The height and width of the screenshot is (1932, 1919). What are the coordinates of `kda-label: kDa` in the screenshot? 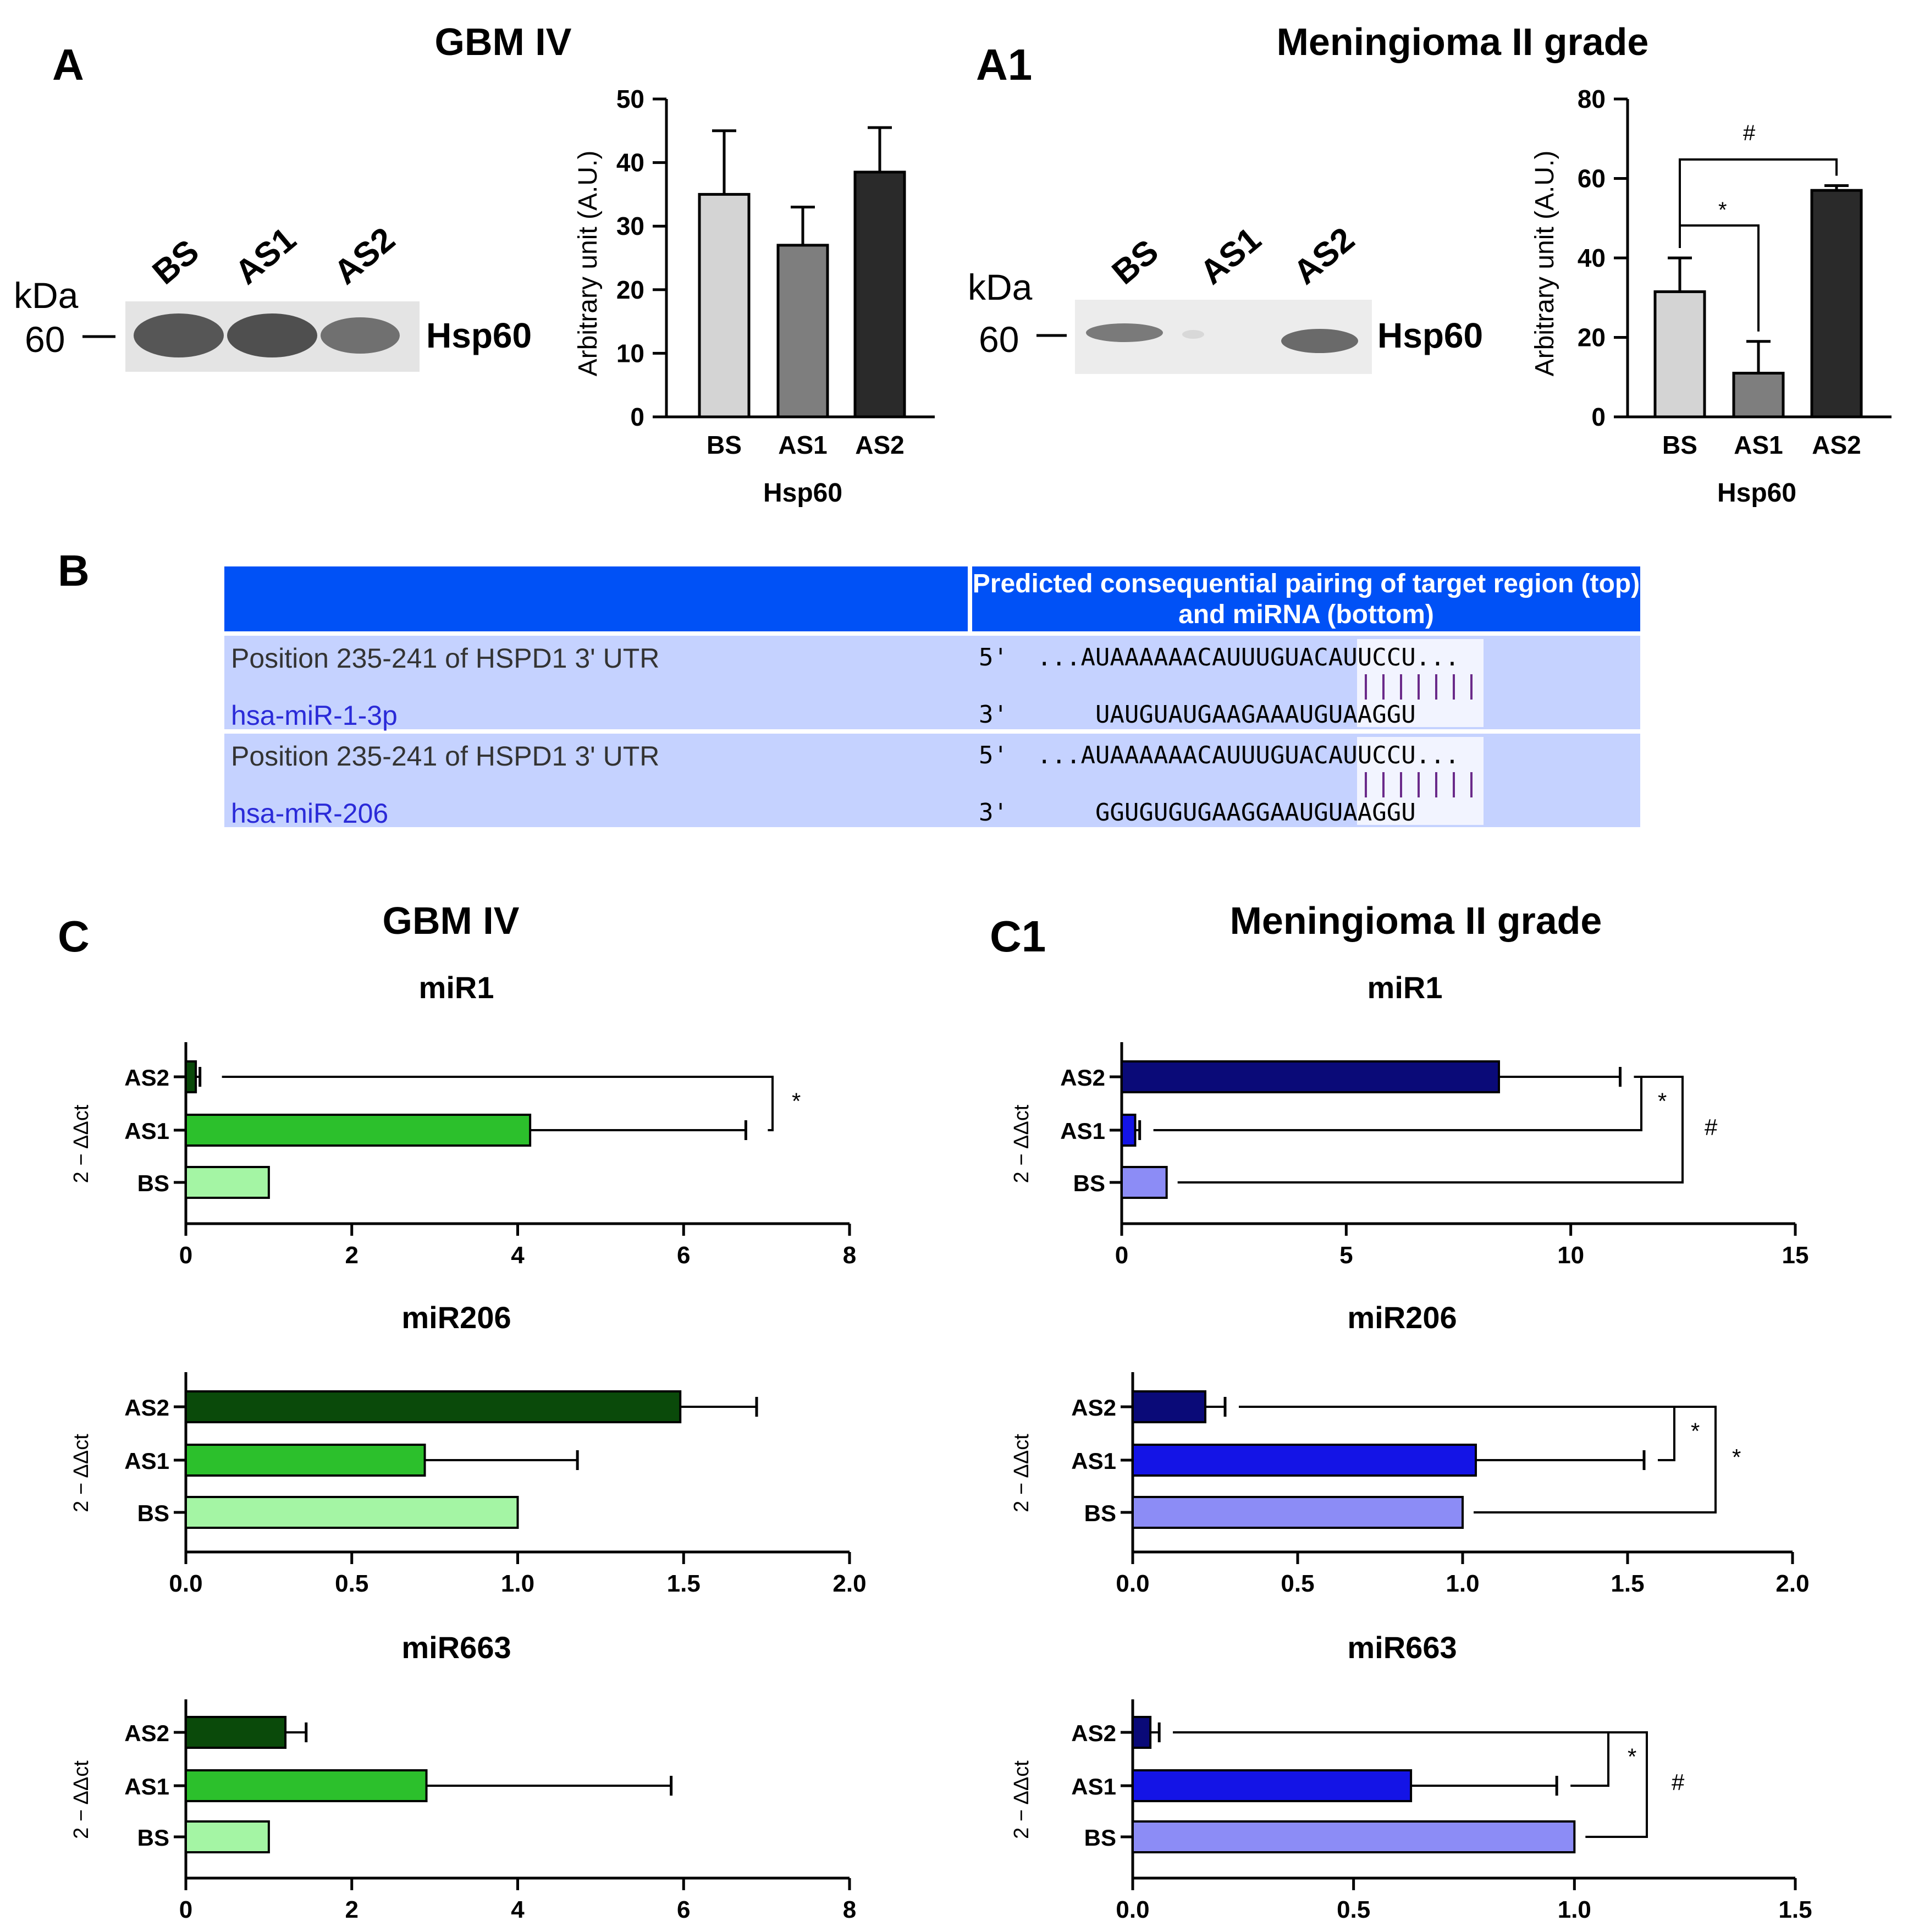 It's located at (46, 295).